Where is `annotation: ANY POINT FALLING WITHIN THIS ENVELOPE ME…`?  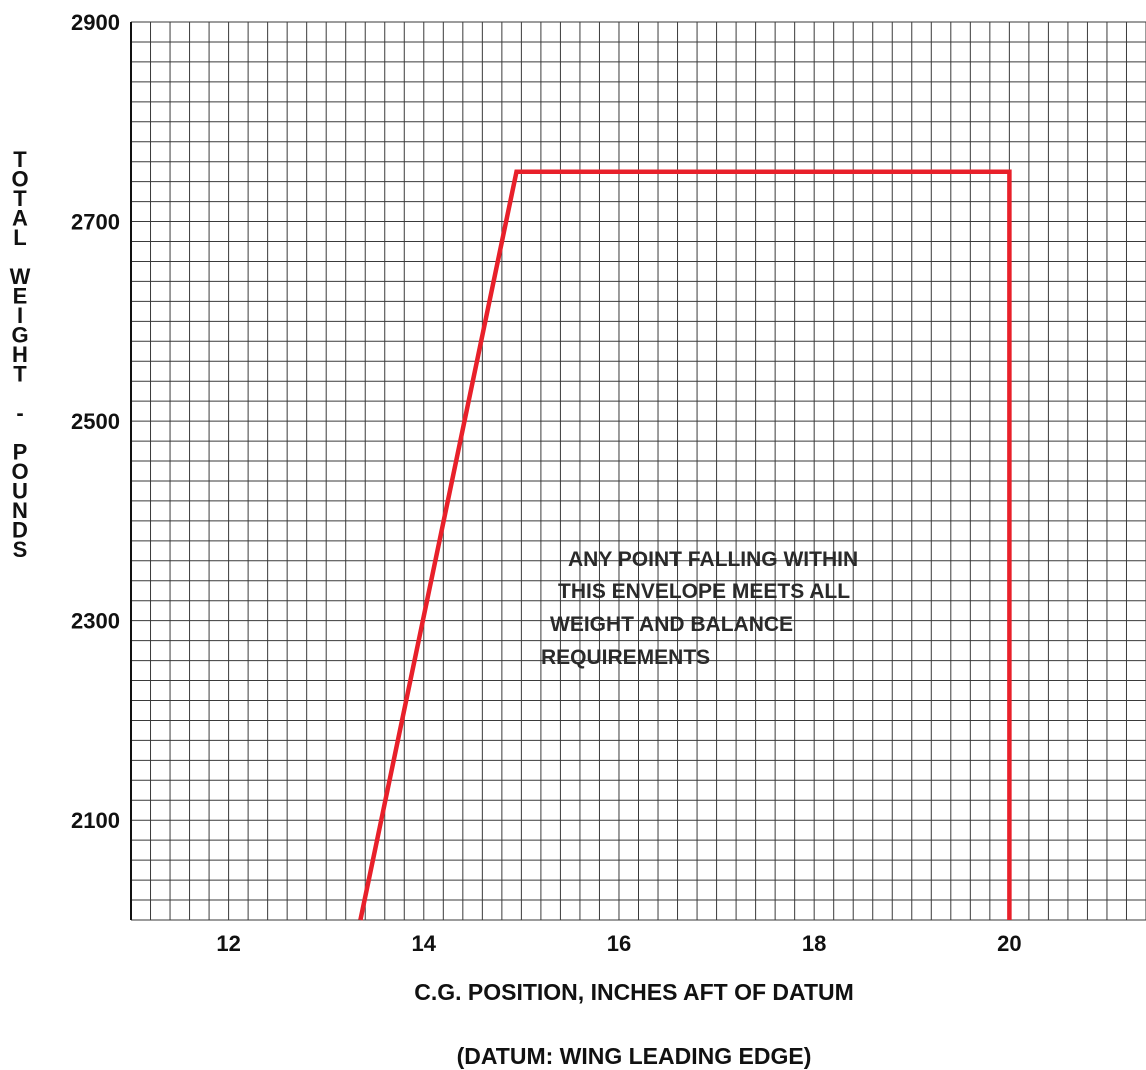
annotation: ANY POINT FALLING WITHIN THIS ENVELOPE ME… is located at coordinates (699, 608).